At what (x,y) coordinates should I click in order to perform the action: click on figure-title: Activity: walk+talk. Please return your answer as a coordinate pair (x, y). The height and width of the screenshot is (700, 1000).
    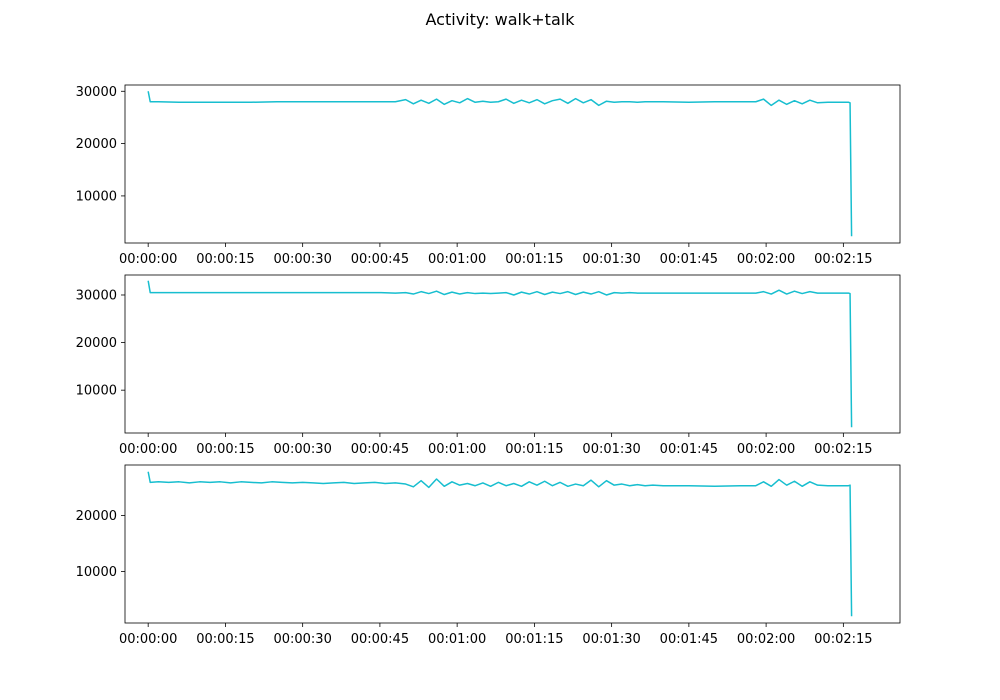
    Looking at the image, I should click on (500, 19).